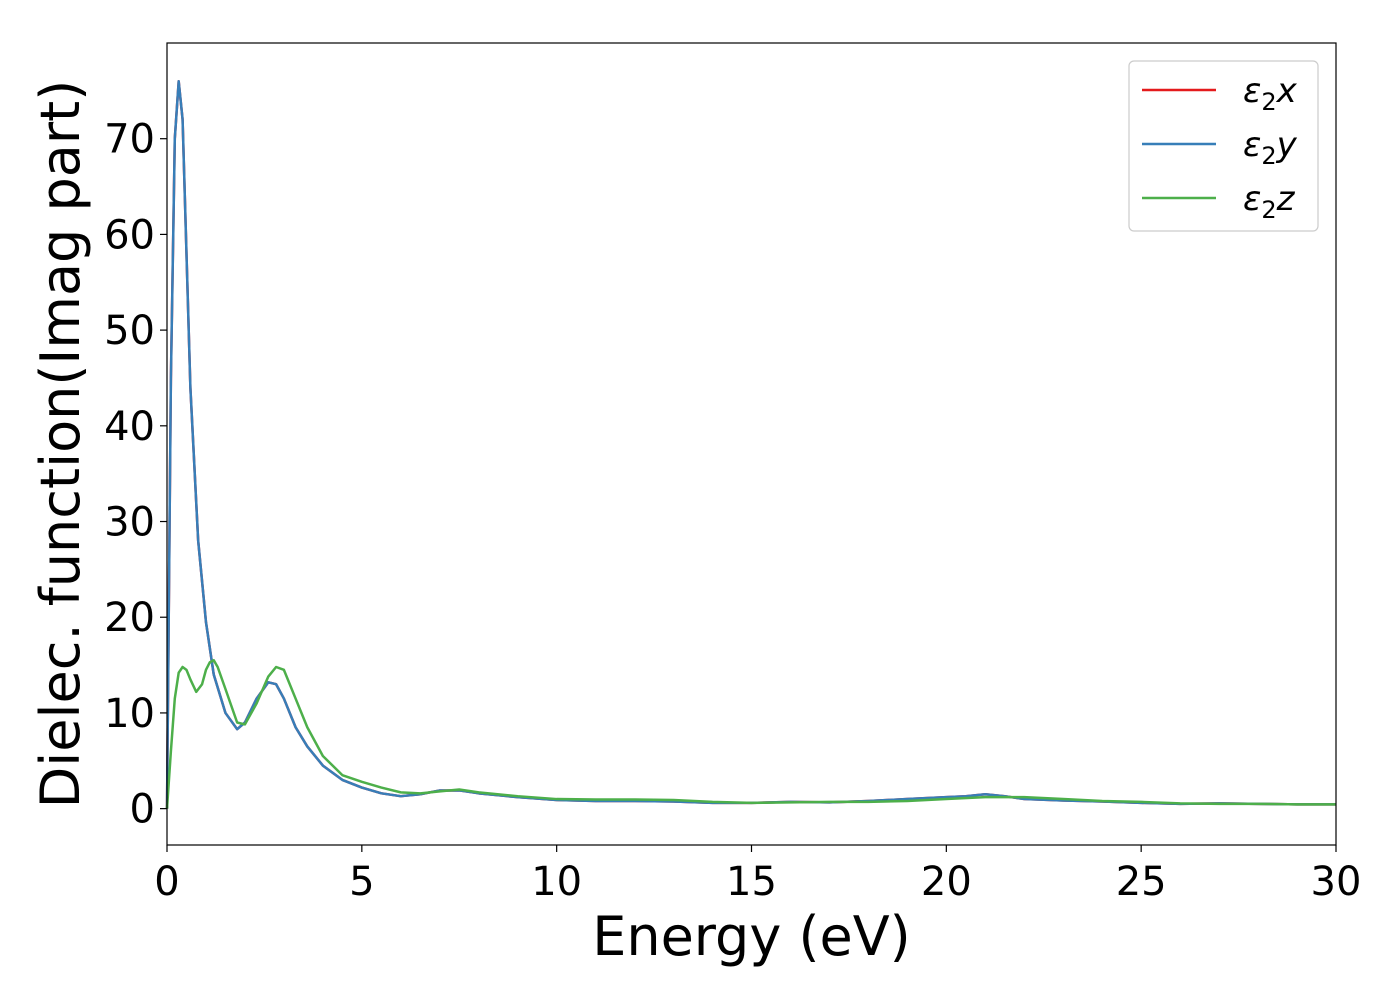  Describe the element at coordinates (1270, 93) in the screenshot. I see `legend-label-x: ε2x` at that location.